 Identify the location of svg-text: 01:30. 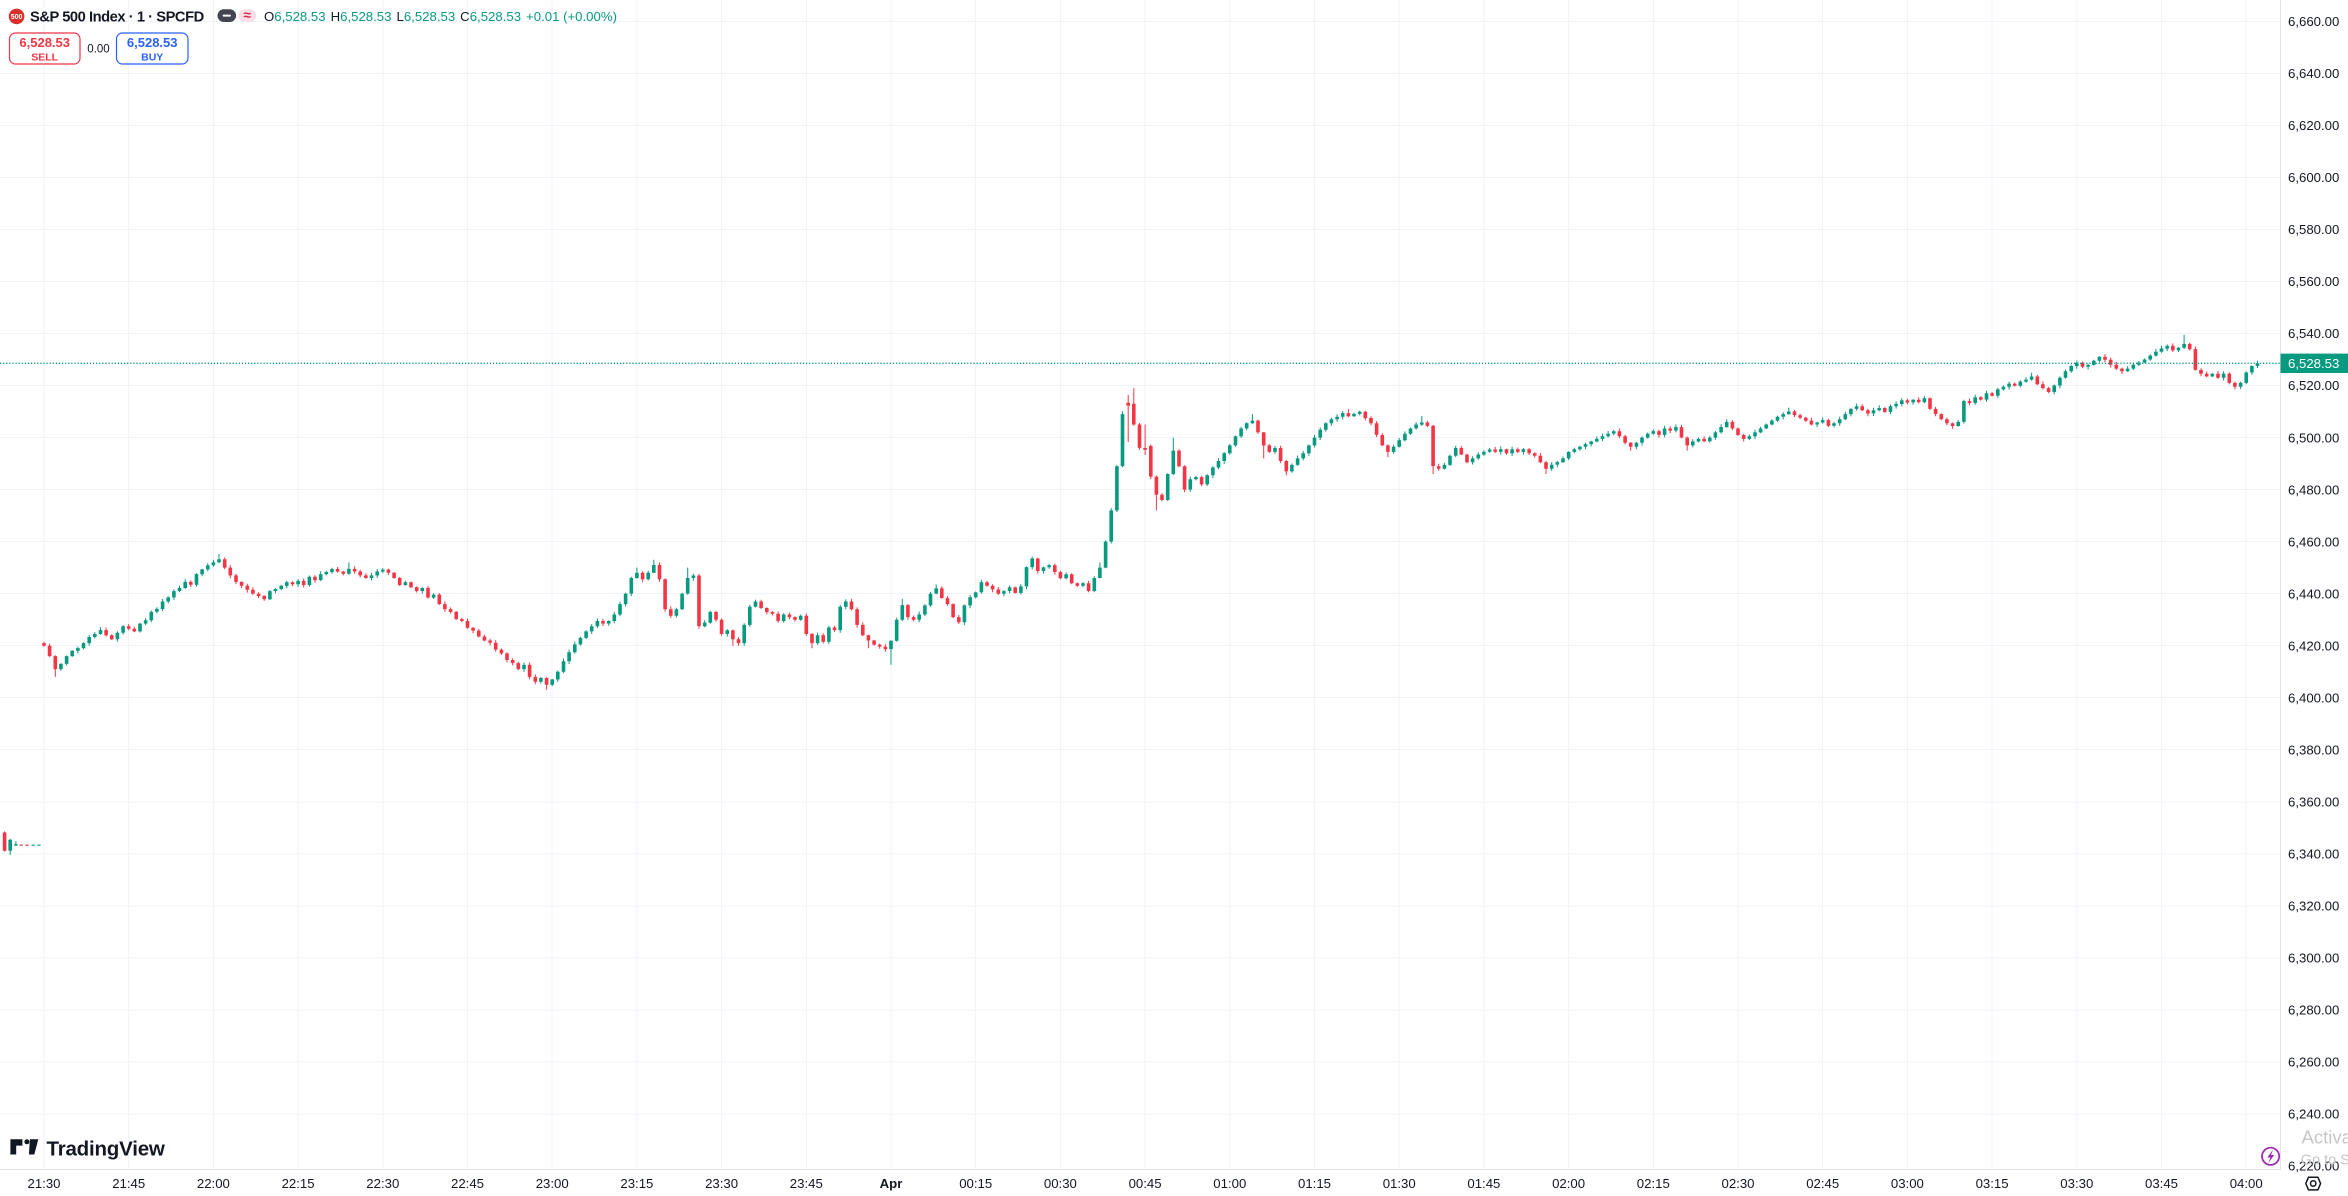
(1399, 1183).